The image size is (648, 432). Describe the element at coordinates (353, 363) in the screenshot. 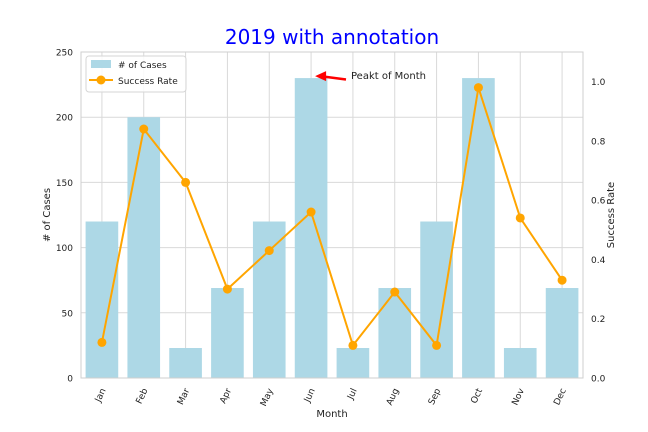

I see `bar-jul` at that location.